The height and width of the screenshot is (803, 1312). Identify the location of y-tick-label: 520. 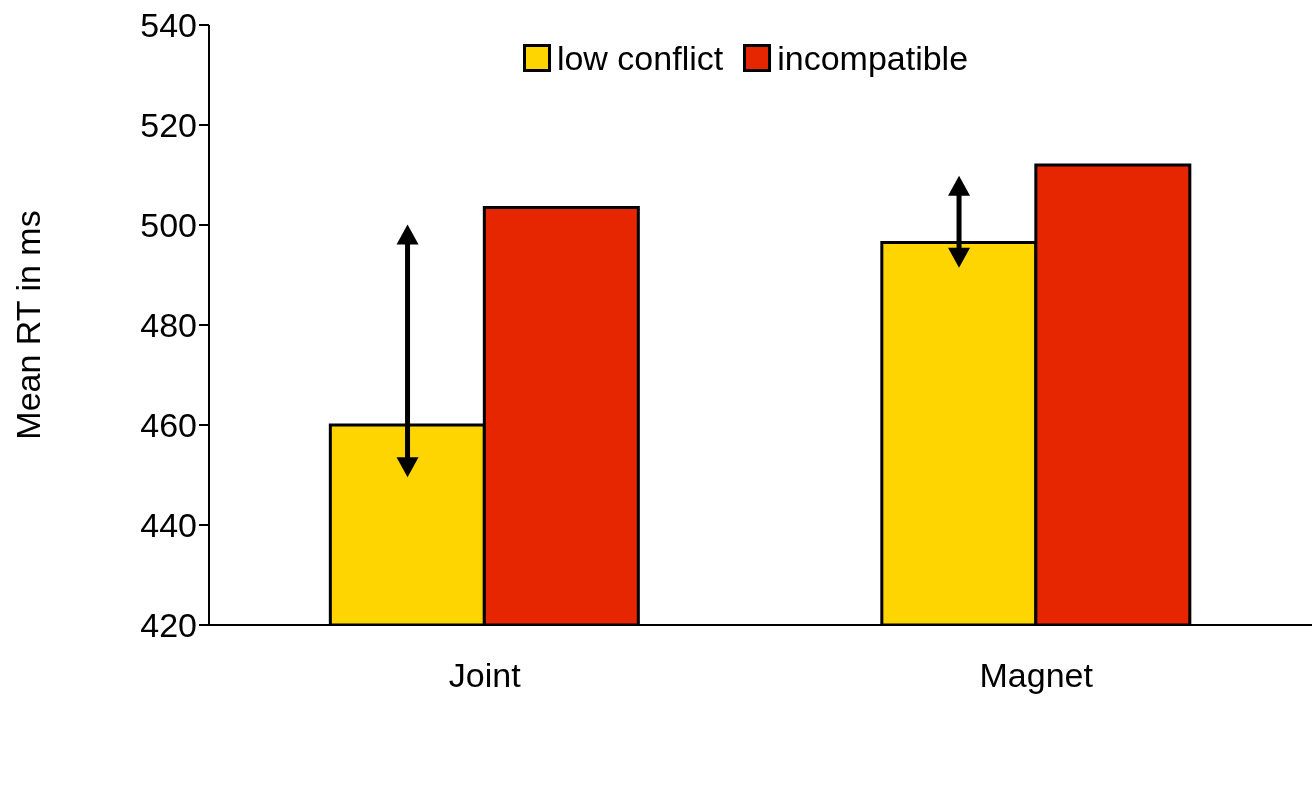
(168, 125).